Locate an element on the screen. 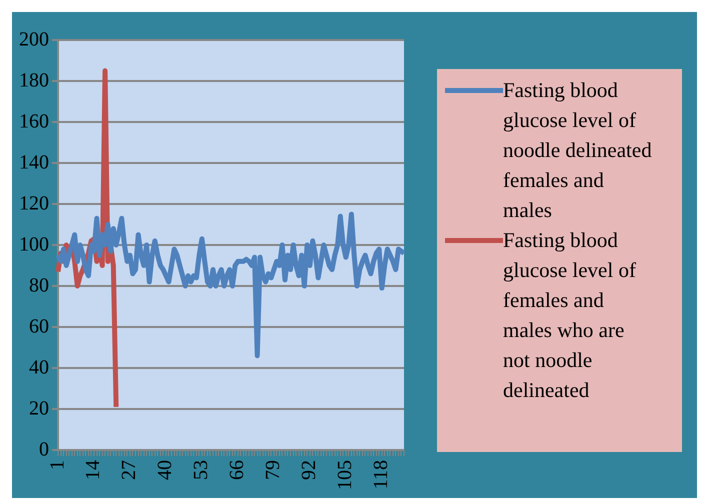  y-tick-label: 120 is located at coordinates (34, 203).